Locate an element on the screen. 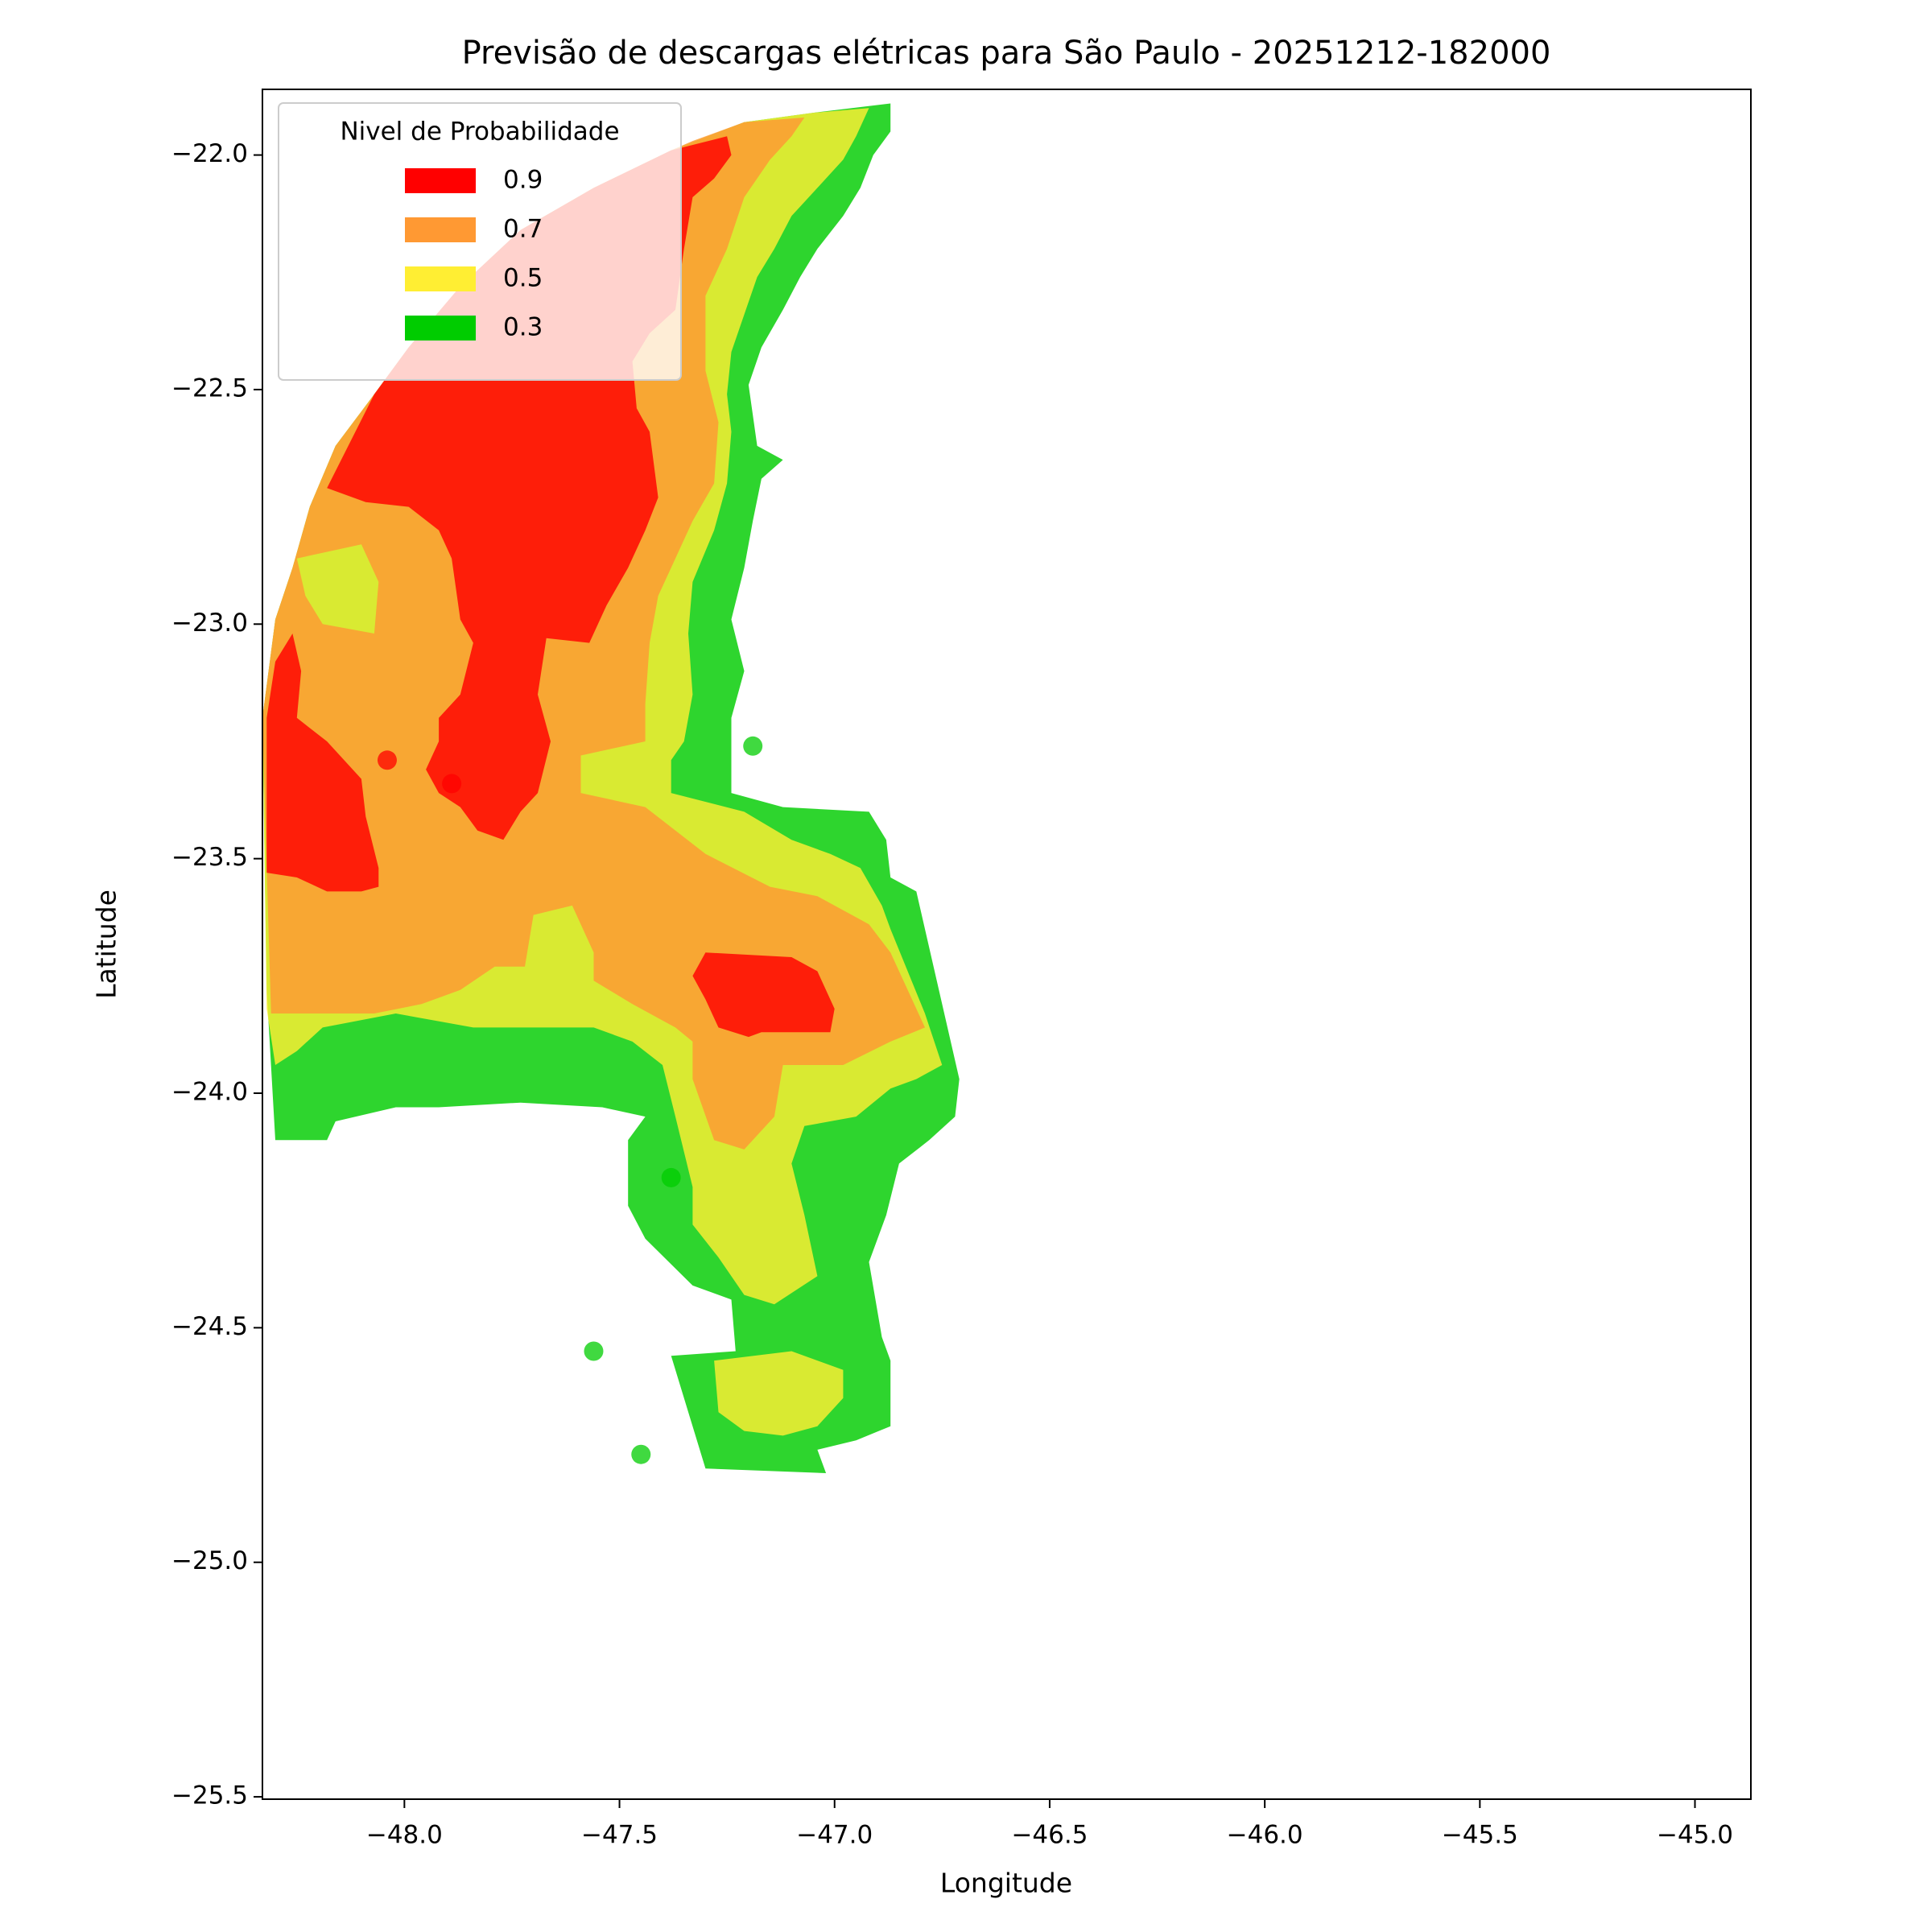 The width and height of the screenshot is (1932, 1932). x-tick-label: −46.5 is located at coordinates (1049, 1835).